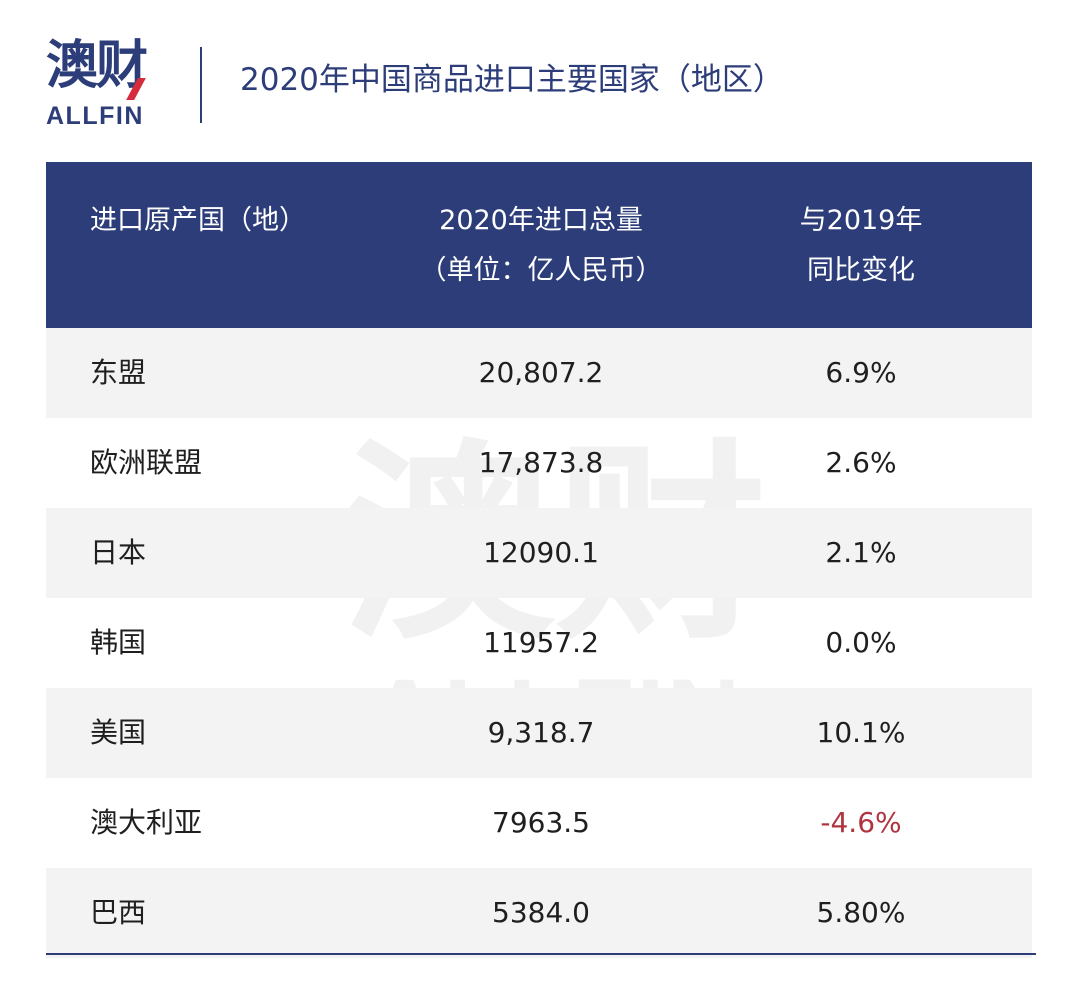 The width and height of the screenshot is (1080, 1000). I want to click on column-header-country-label: 进口原产国（地）, so click(198, 220).